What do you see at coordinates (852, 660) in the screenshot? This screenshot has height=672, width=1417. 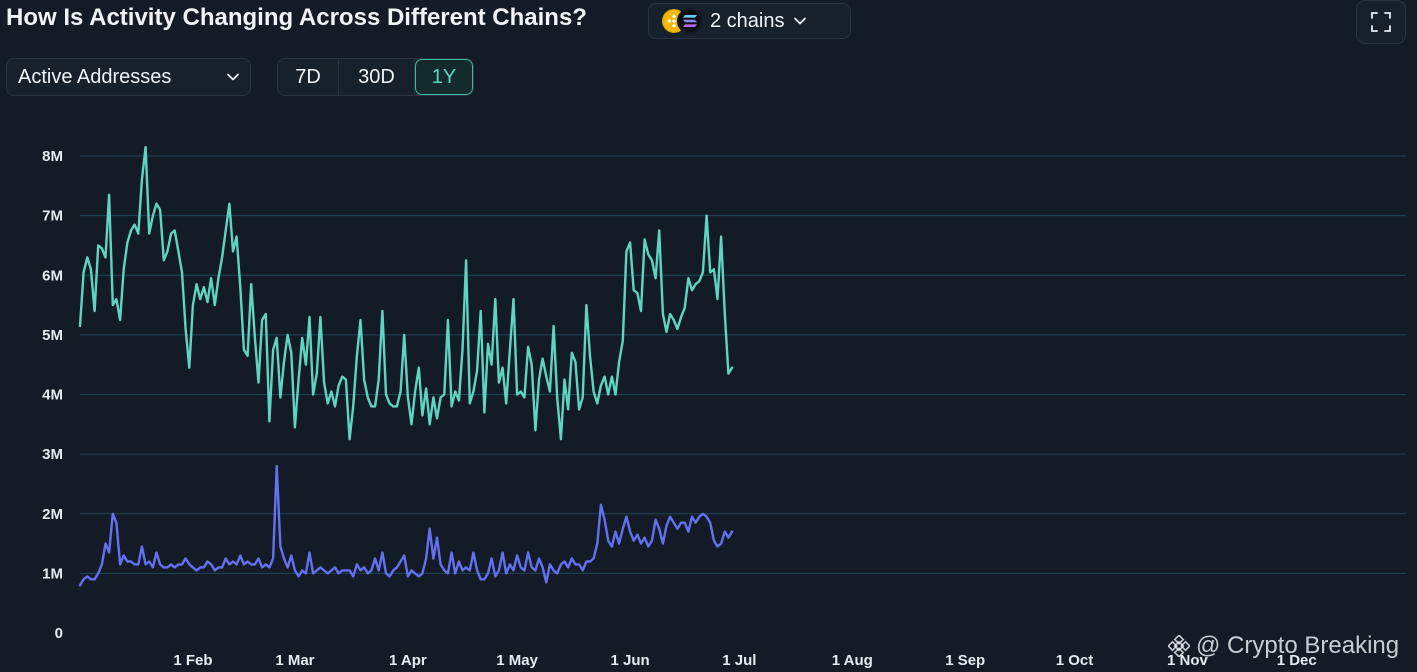 I see `x-tick-label: 1 Aug` at bounding box center [852, 660].